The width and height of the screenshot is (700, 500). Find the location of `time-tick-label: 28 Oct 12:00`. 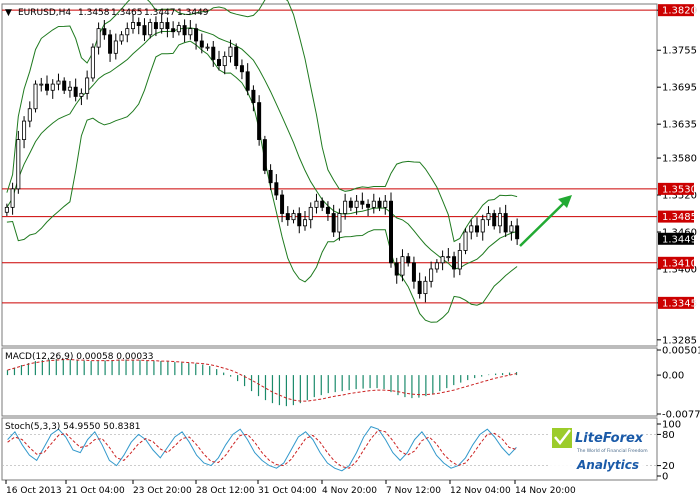

time-tick-label: 28 Oct 12:00 is located at coordinates (225, 491).